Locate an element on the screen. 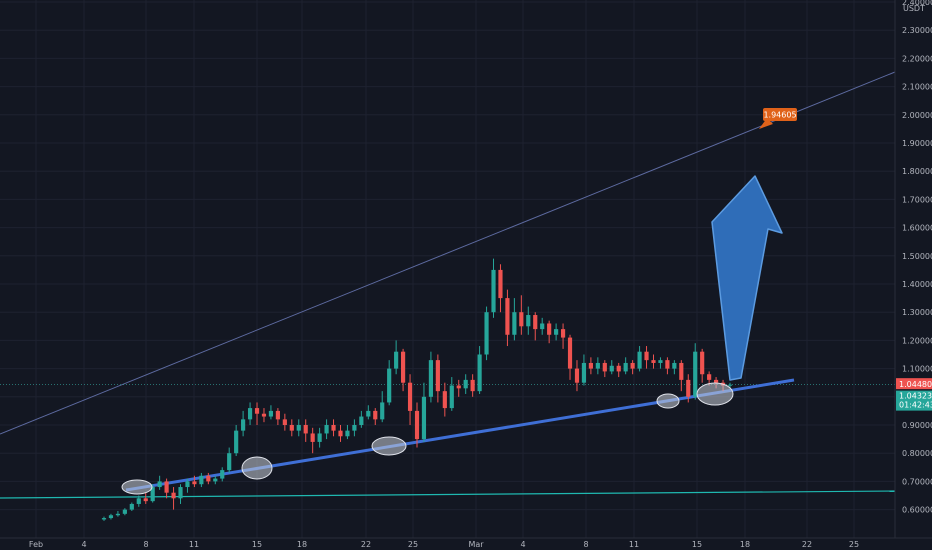 This screenshot has width=932, height=550. price-tick-label: 2.20000 is located at coordinates (917, 58).